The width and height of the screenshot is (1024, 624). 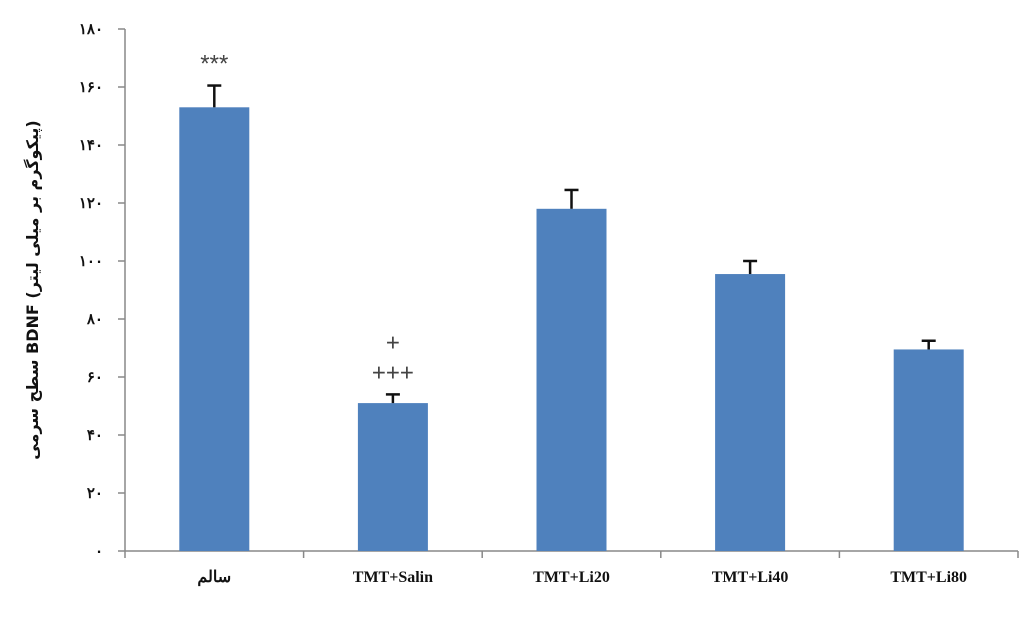 What do you see at coordinates (91, 204) in the screenshot?
I see `y-tick-label: ۱۲۰` at bounding box center [91, 204].